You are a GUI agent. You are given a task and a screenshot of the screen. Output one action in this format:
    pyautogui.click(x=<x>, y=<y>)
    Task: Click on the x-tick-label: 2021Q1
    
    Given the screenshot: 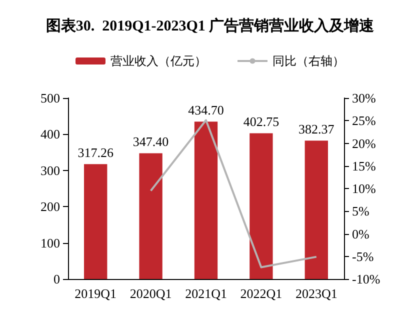 What is the action you would take?
    pyautogui.click(x=206, y=293)
    